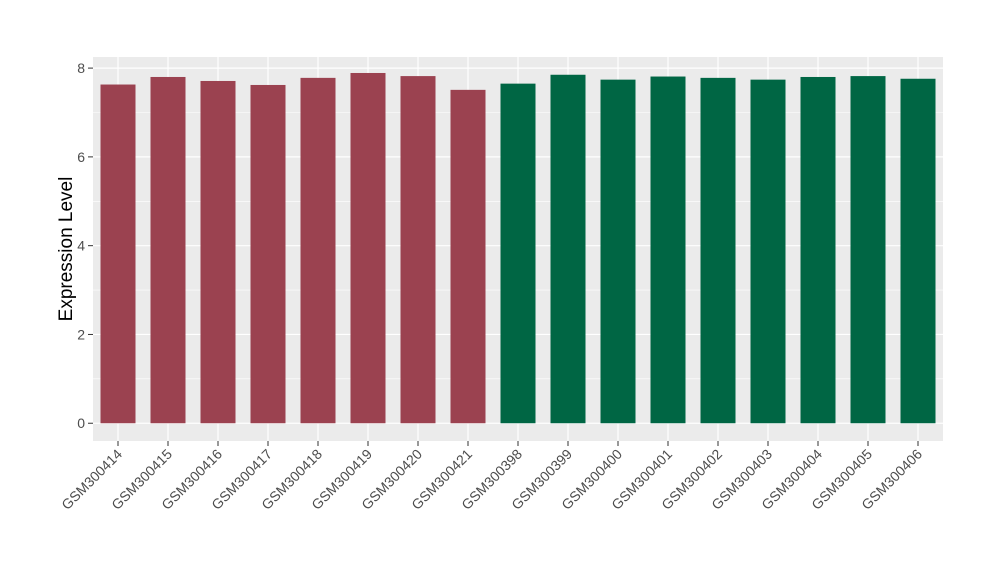  I want to click on bar-GSM300405, so click(868, 250).